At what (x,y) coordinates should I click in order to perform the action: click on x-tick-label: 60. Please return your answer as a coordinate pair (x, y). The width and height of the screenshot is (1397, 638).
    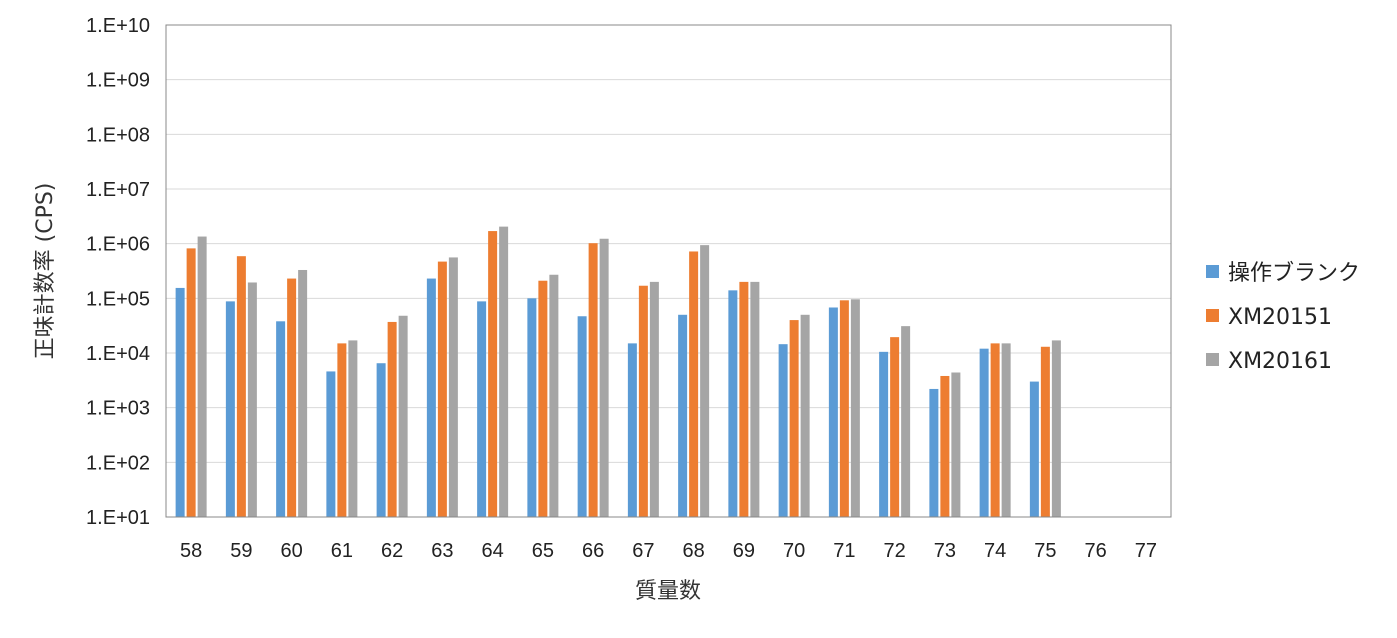
    Looking at the image, I should click on (292, 551).